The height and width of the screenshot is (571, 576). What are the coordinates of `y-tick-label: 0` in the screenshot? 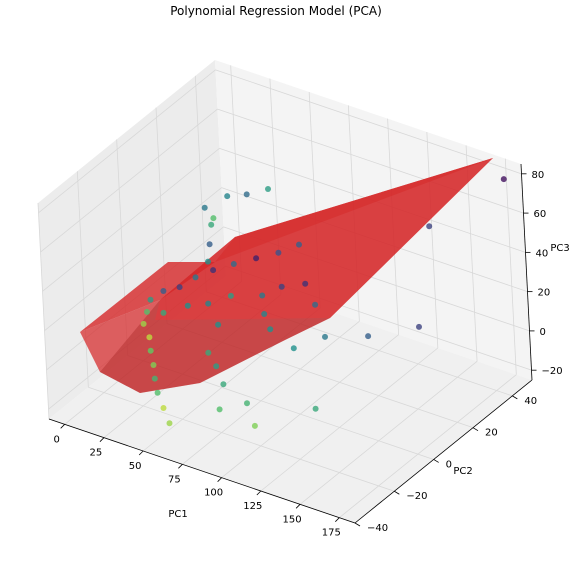 It's located at (449, 464).